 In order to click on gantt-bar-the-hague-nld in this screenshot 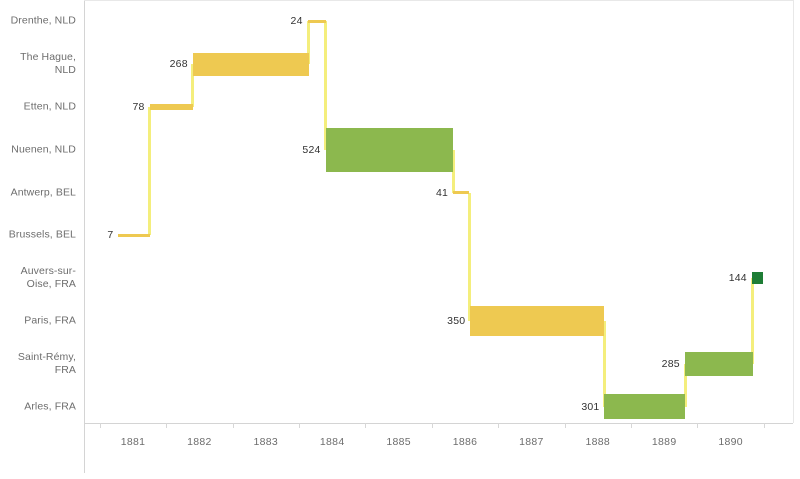, I will do `click(250, 64)`.